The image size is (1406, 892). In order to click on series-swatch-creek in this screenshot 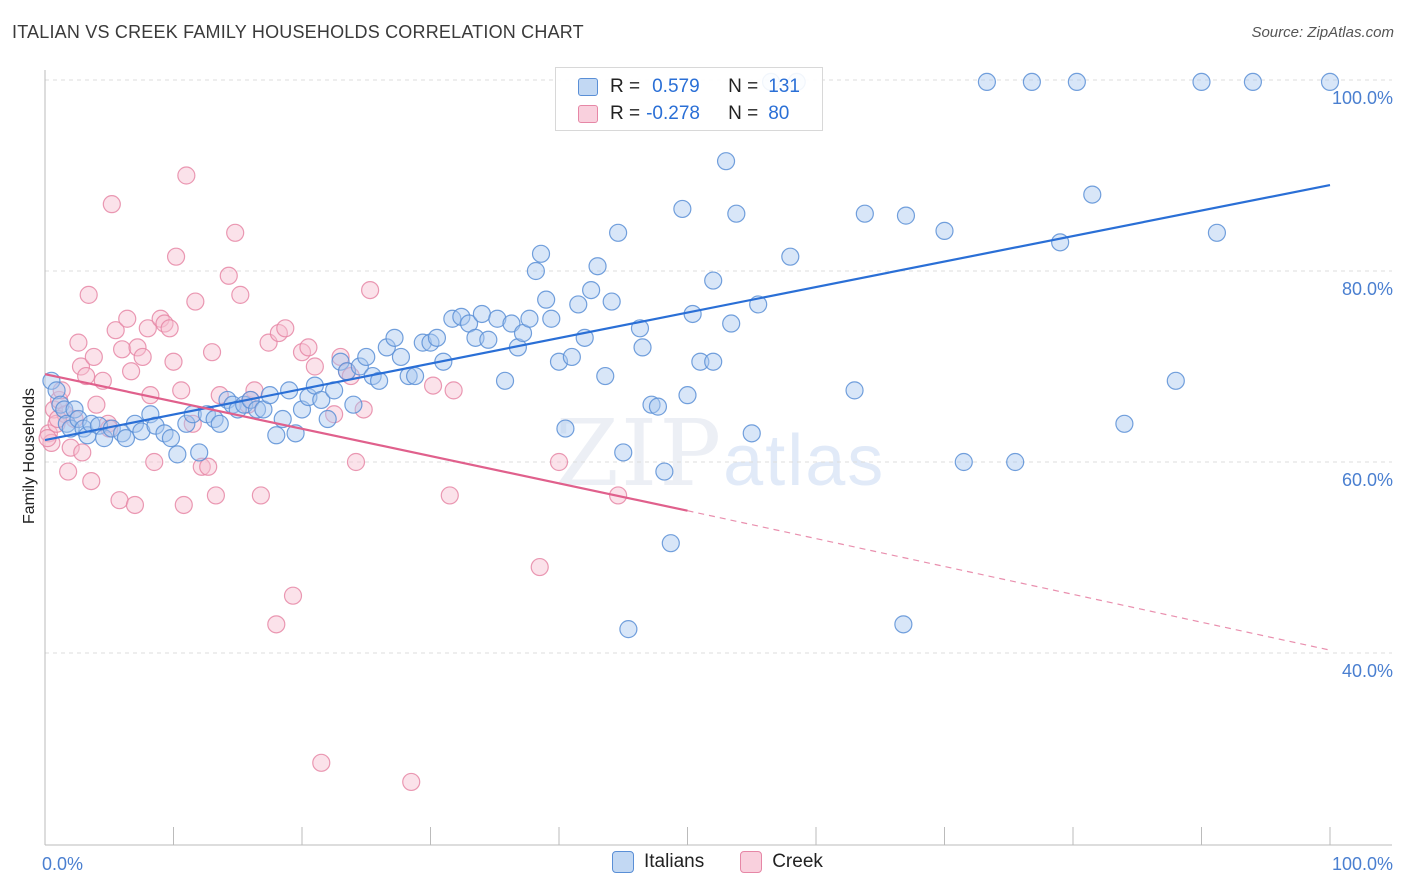, I will do `click(751, 862)`.